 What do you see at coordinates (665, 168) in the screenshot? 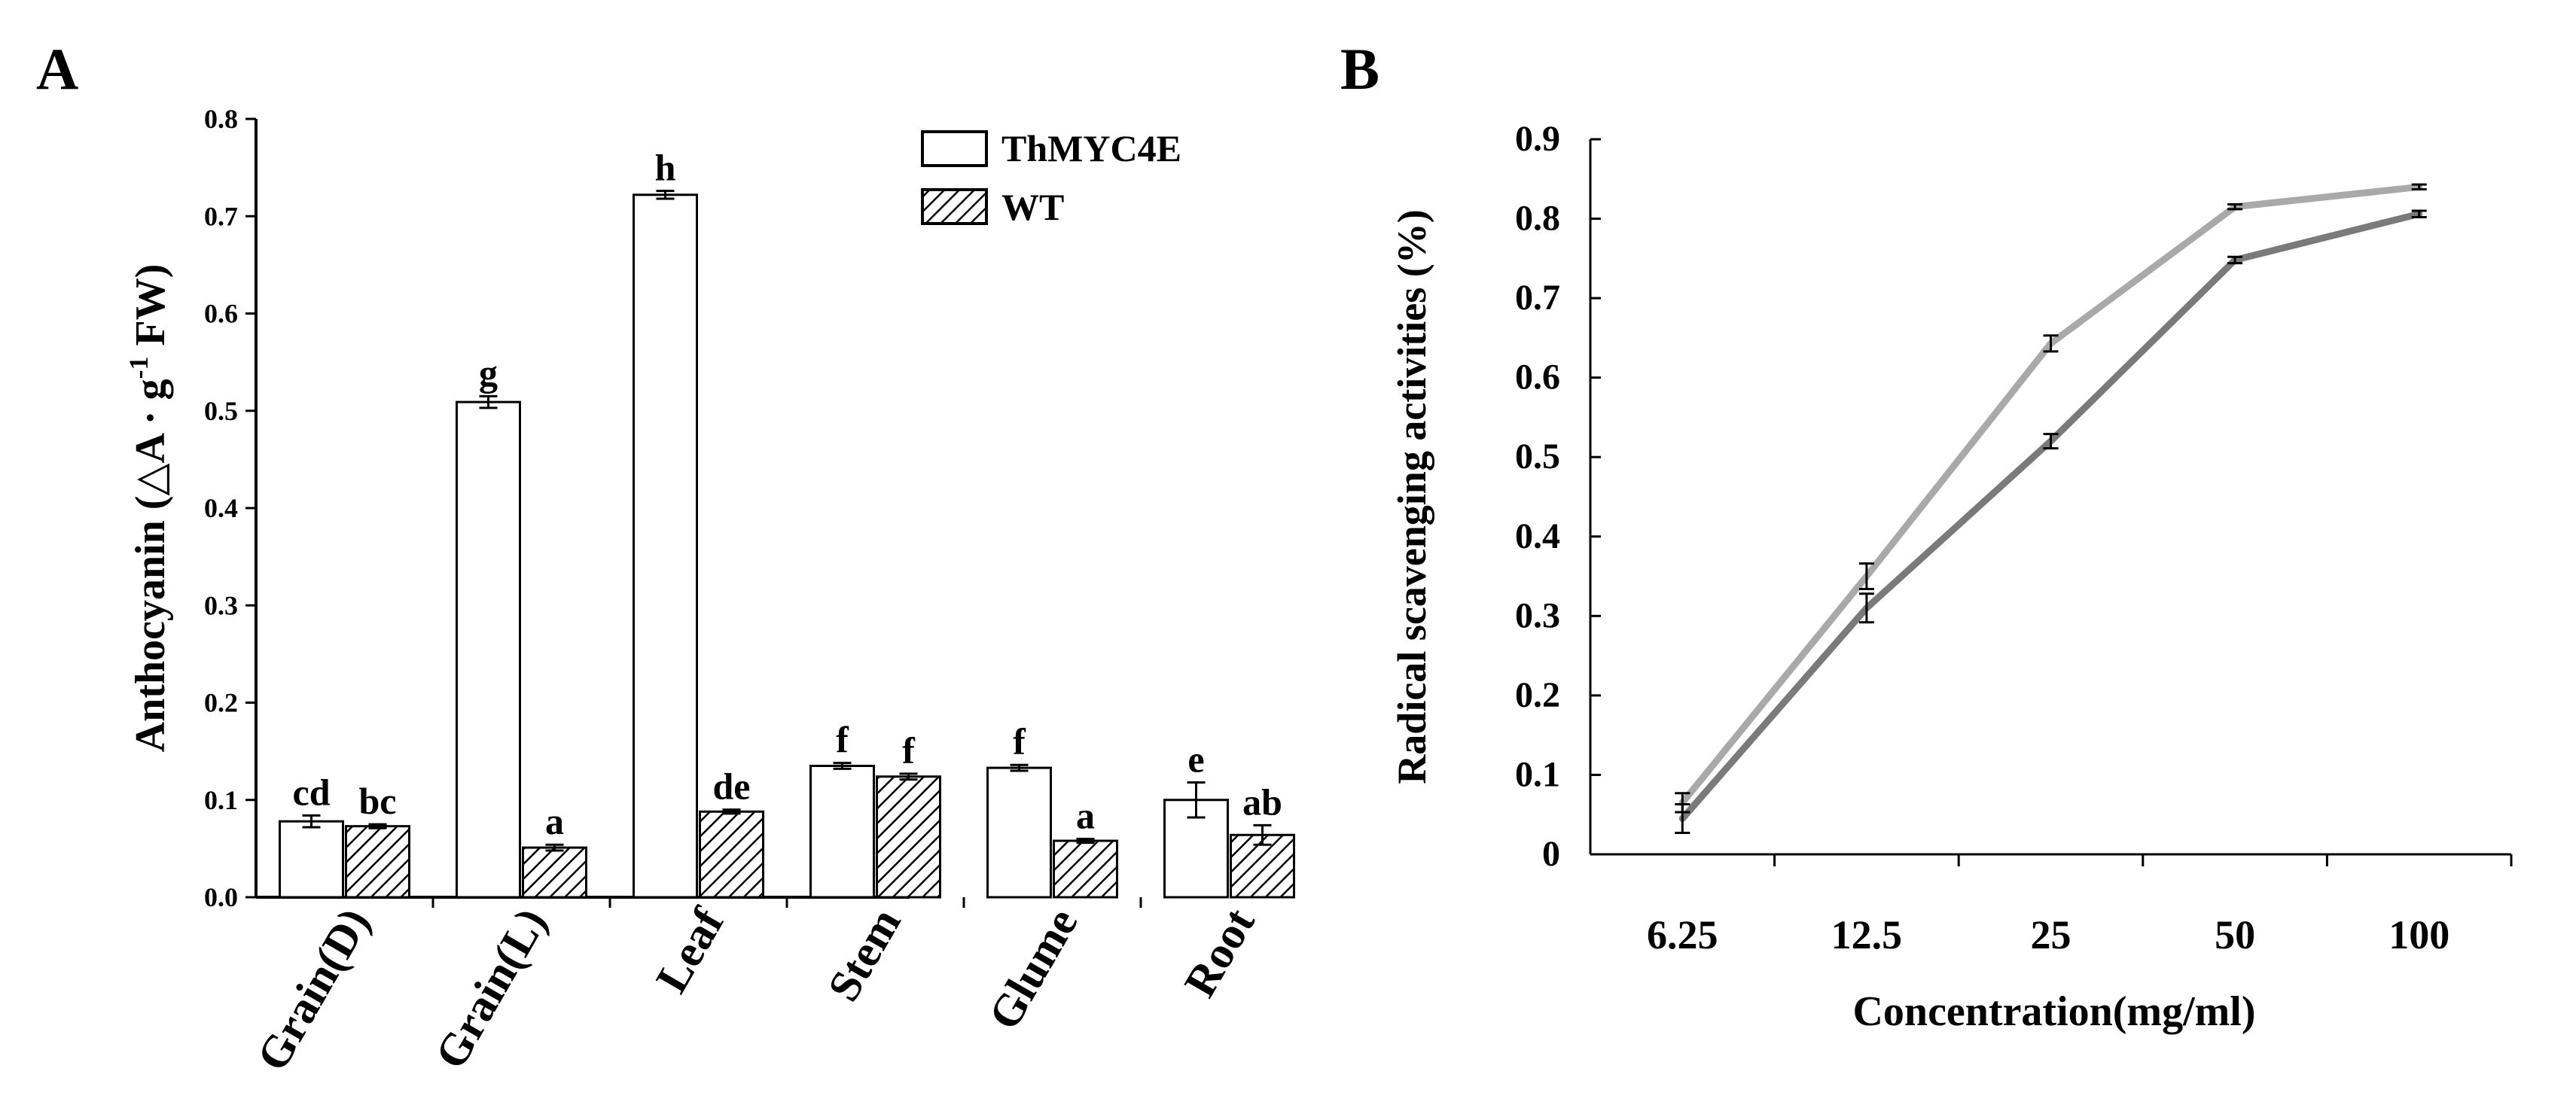
I see `significance-letter-leaf-thmyc4e: h` at bounding box center [665, 168].